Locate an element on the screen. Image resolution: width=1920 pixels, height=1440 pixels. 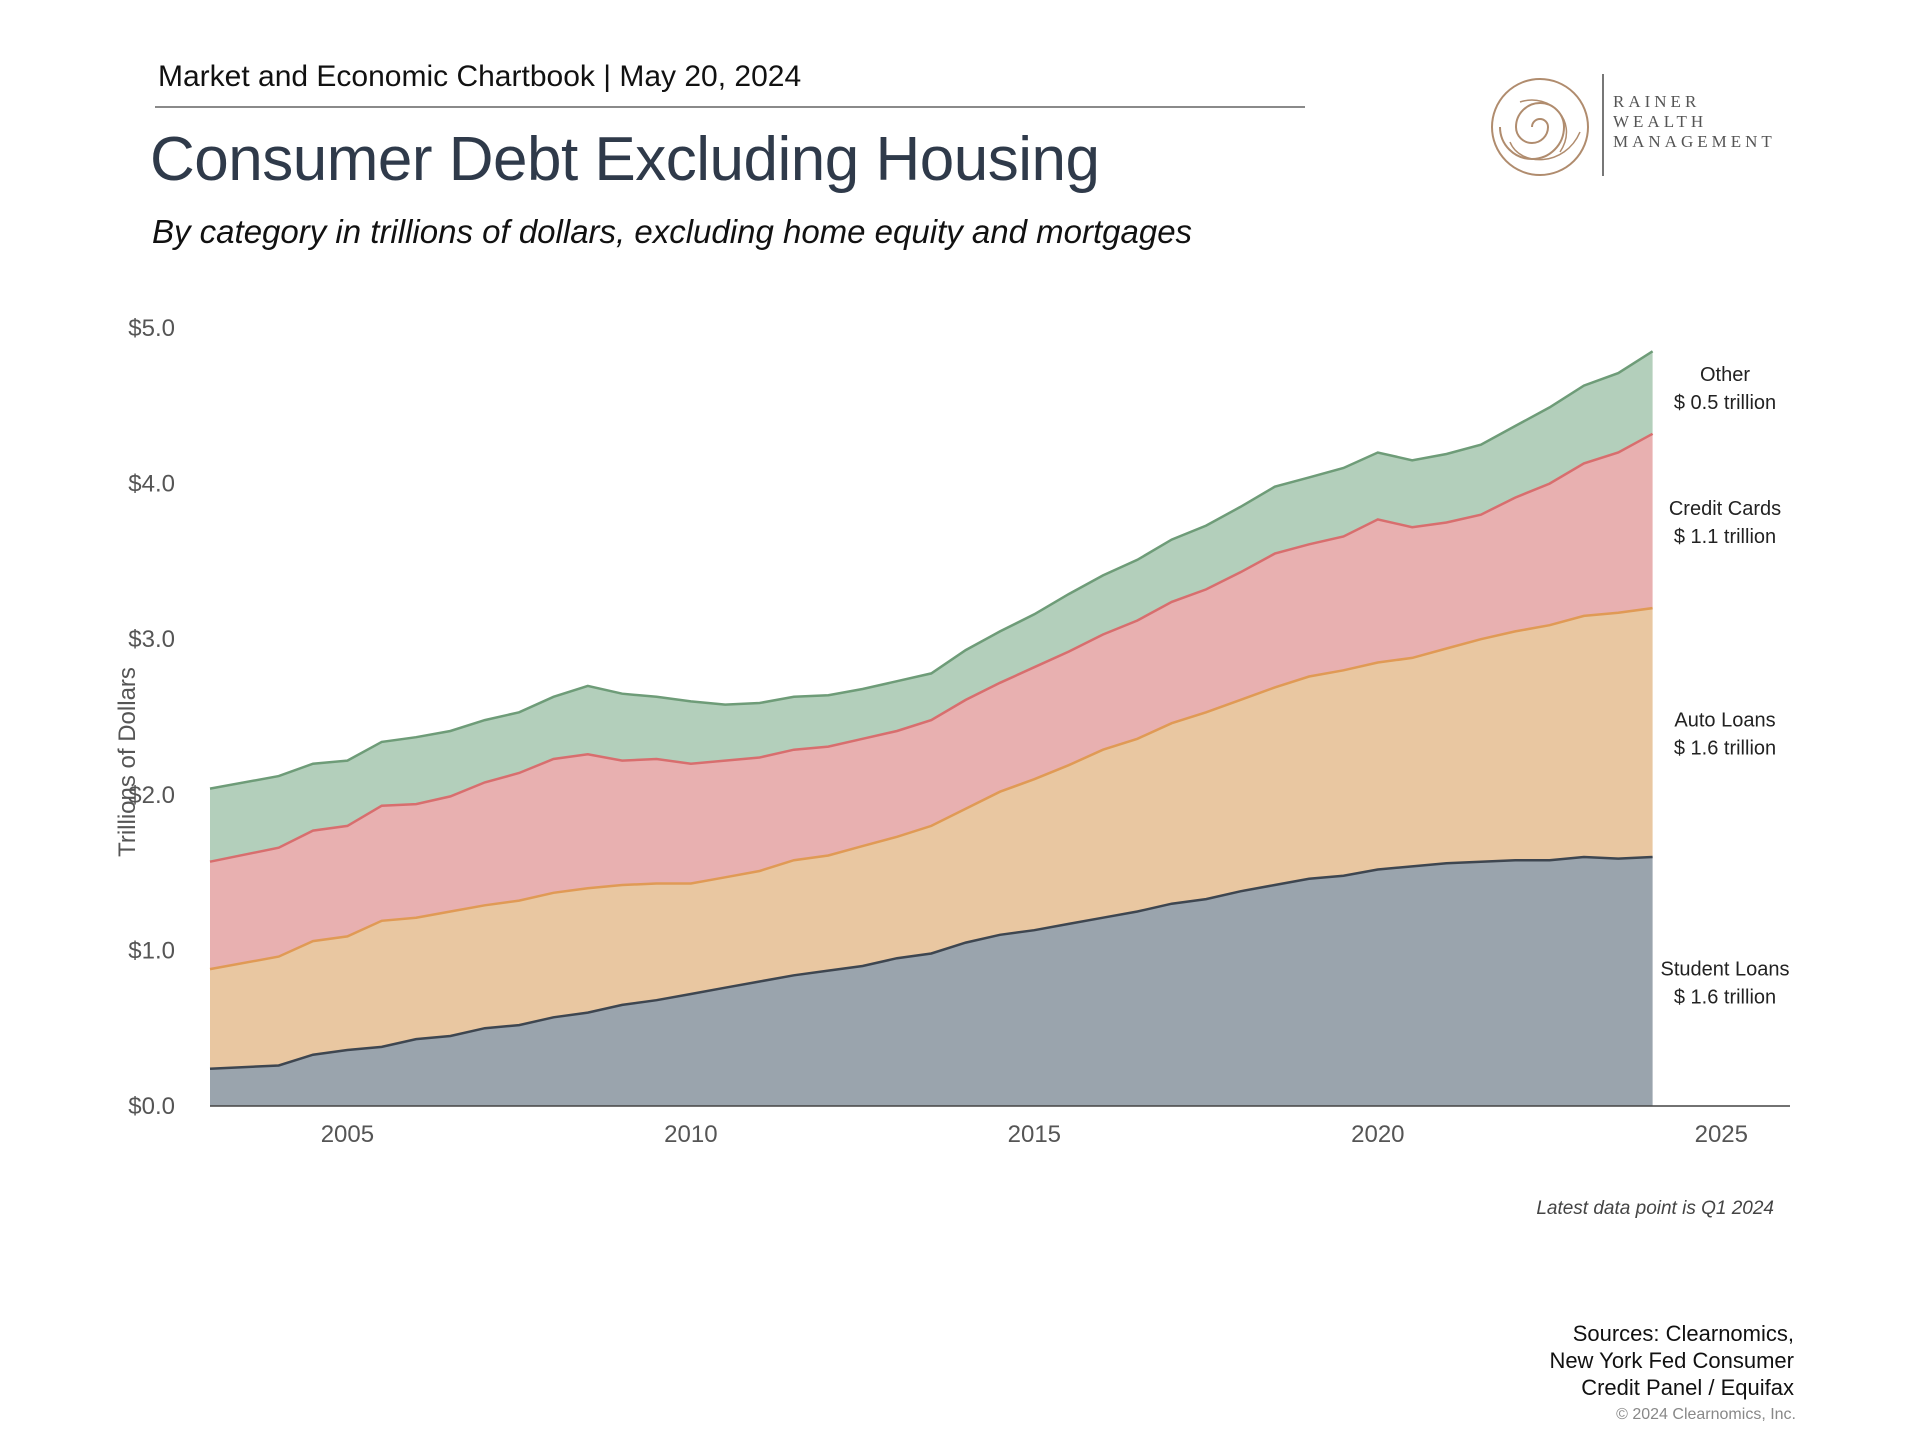
y-tick-labels: $0.0 $1.0 $2.0 $3.0 $4.0 $5.0 is located at coordinates (151, 717).